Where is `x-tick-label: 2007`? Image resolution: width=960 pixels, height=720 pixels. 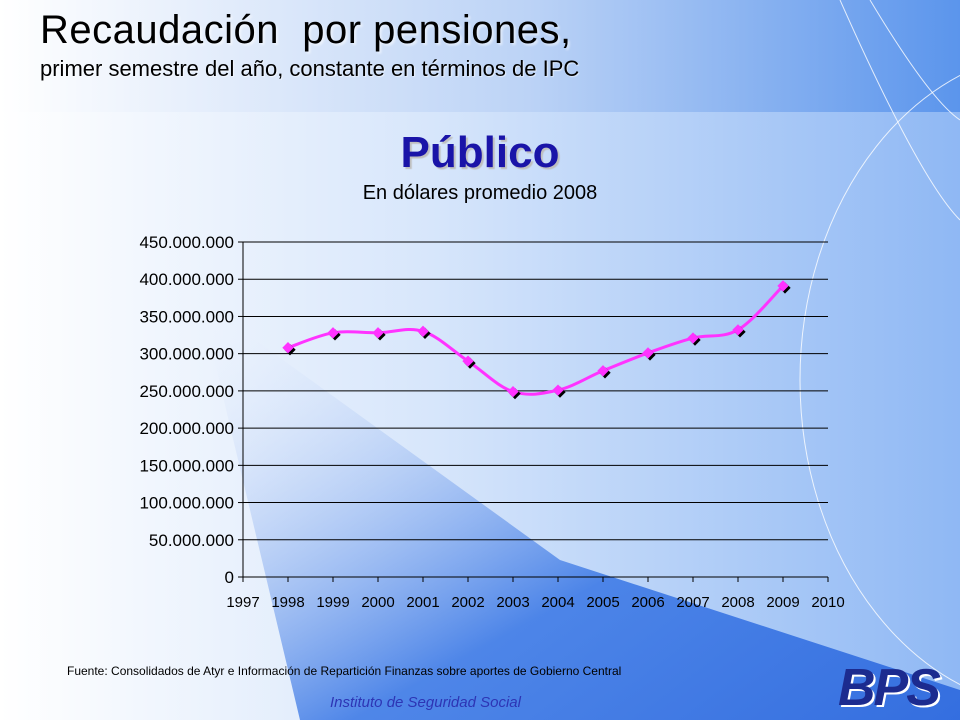
x-tick-label: 2007 is located at coordinates (692, 602).